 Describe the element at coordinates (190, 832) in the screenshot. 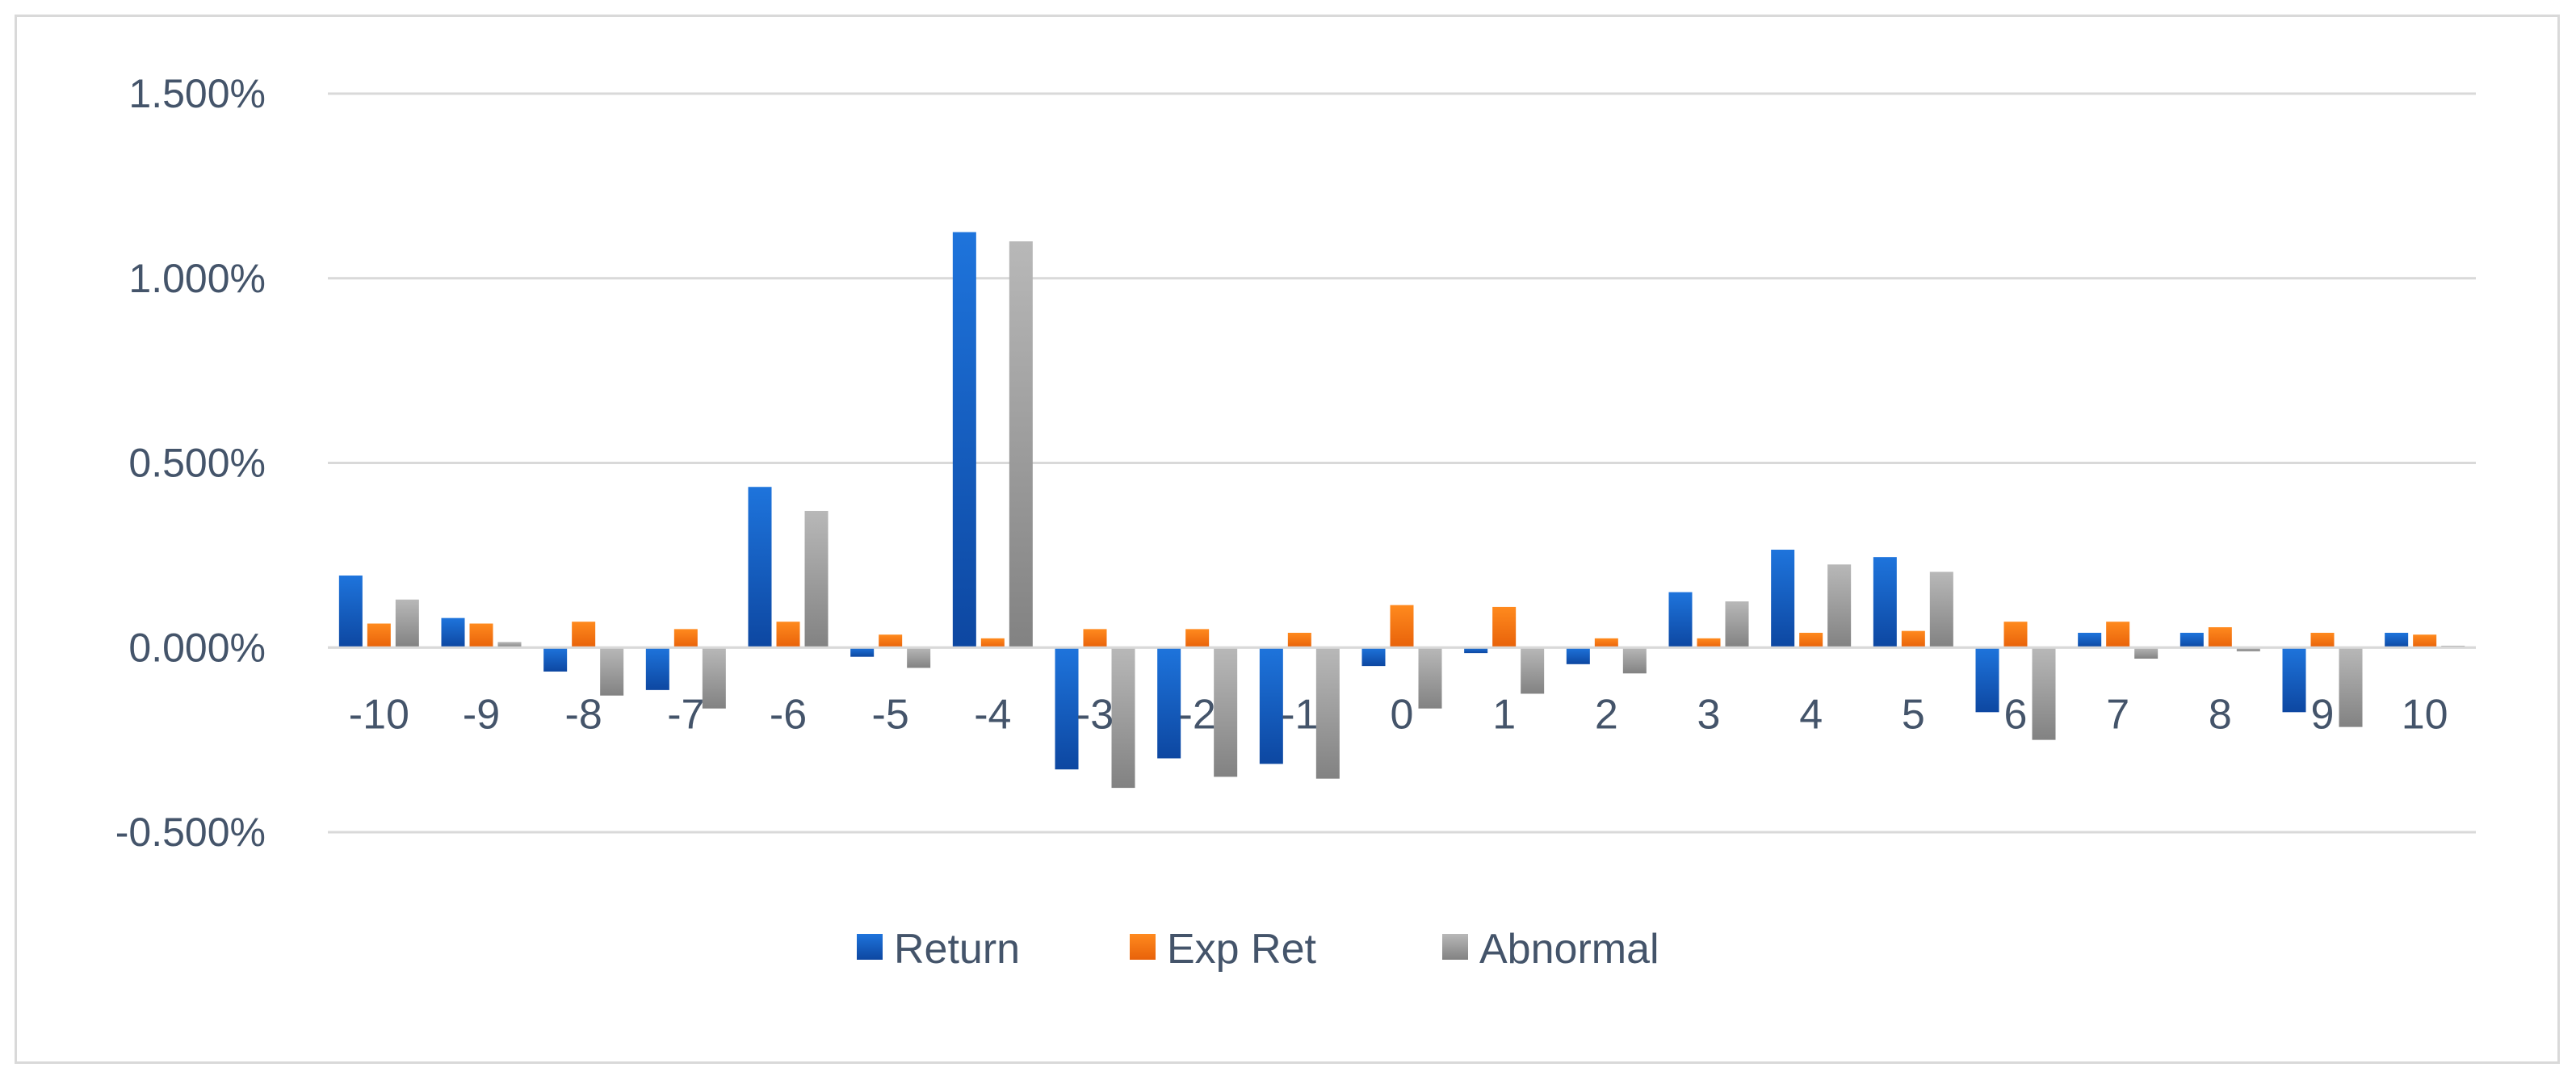

I see `y-tick-label: -0.500%` at that location.